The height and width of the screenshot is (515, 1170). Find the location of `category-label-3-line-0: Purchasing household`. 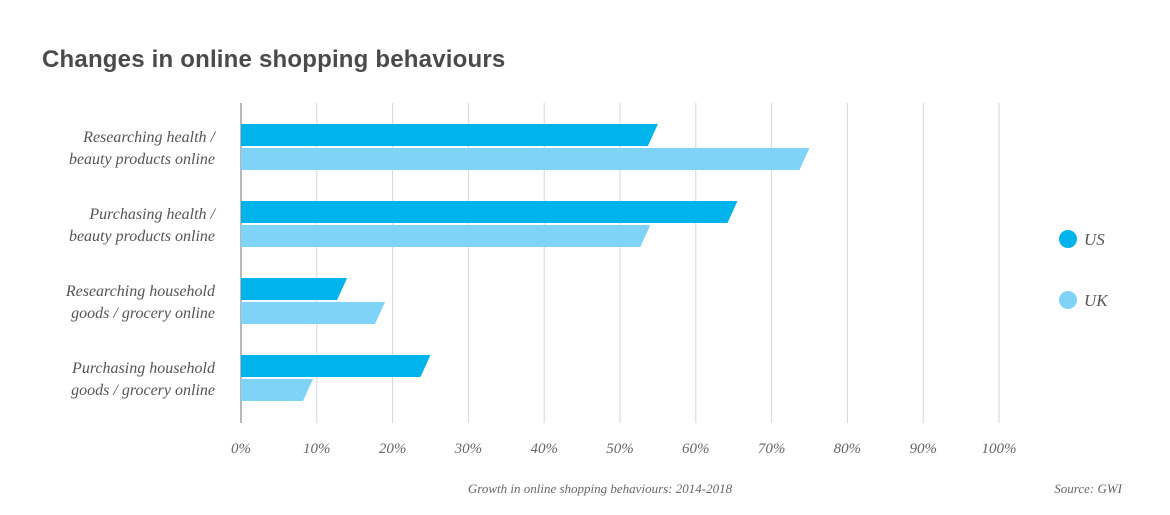

category-label-3-line-0: Purchasing household is located at coordinates (143, 368).